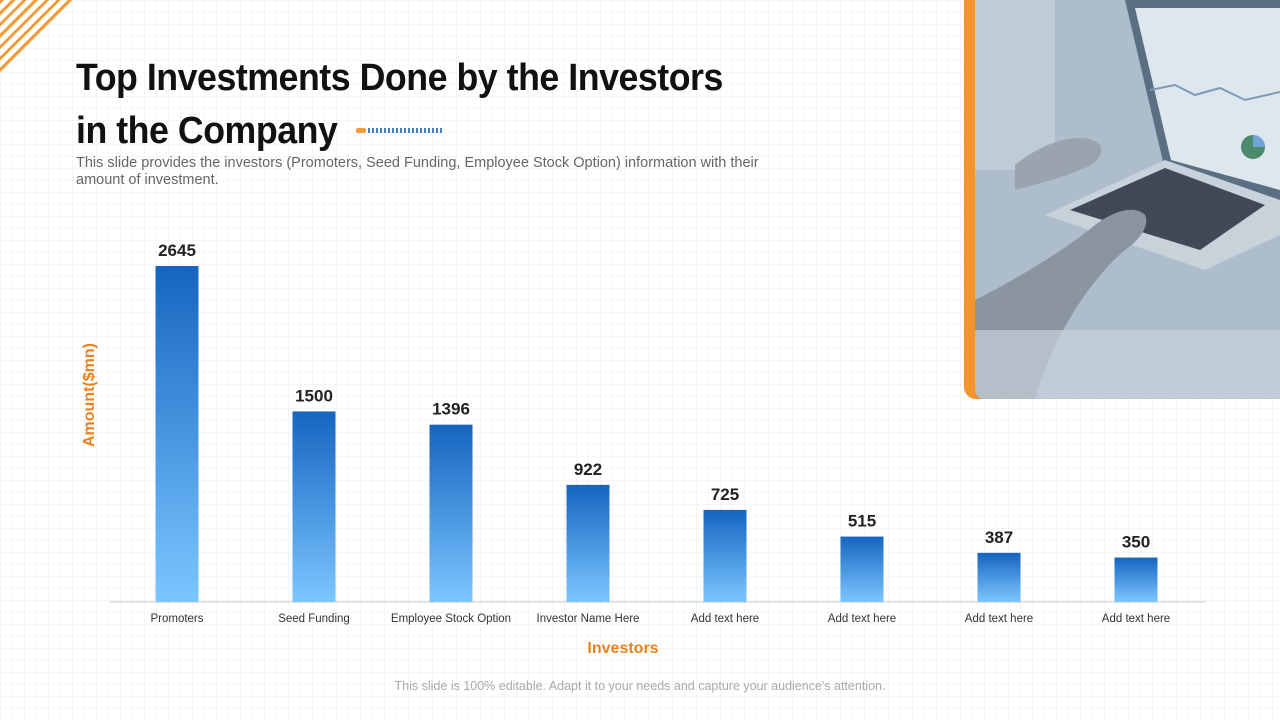  I want to click on bar-value-label: 1396, so click(451, 409).